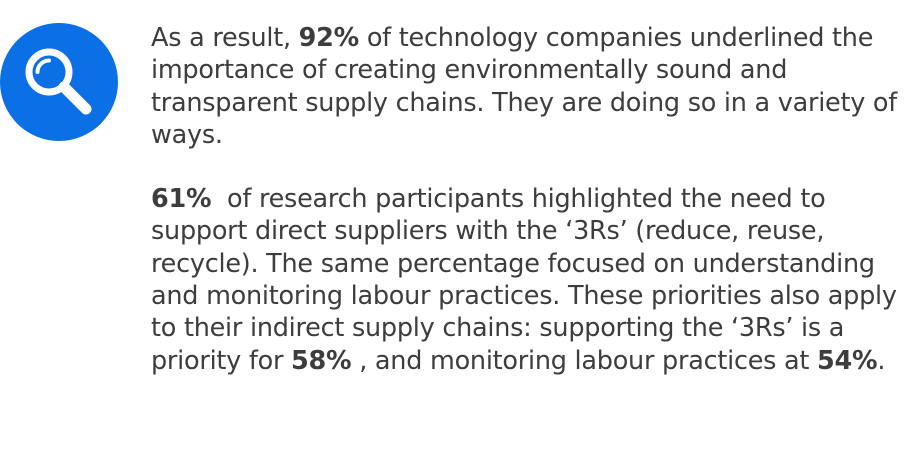 This screenshot has width=924, height=466. I want to click on stat-61-percent: 61%, so click(181, 199).